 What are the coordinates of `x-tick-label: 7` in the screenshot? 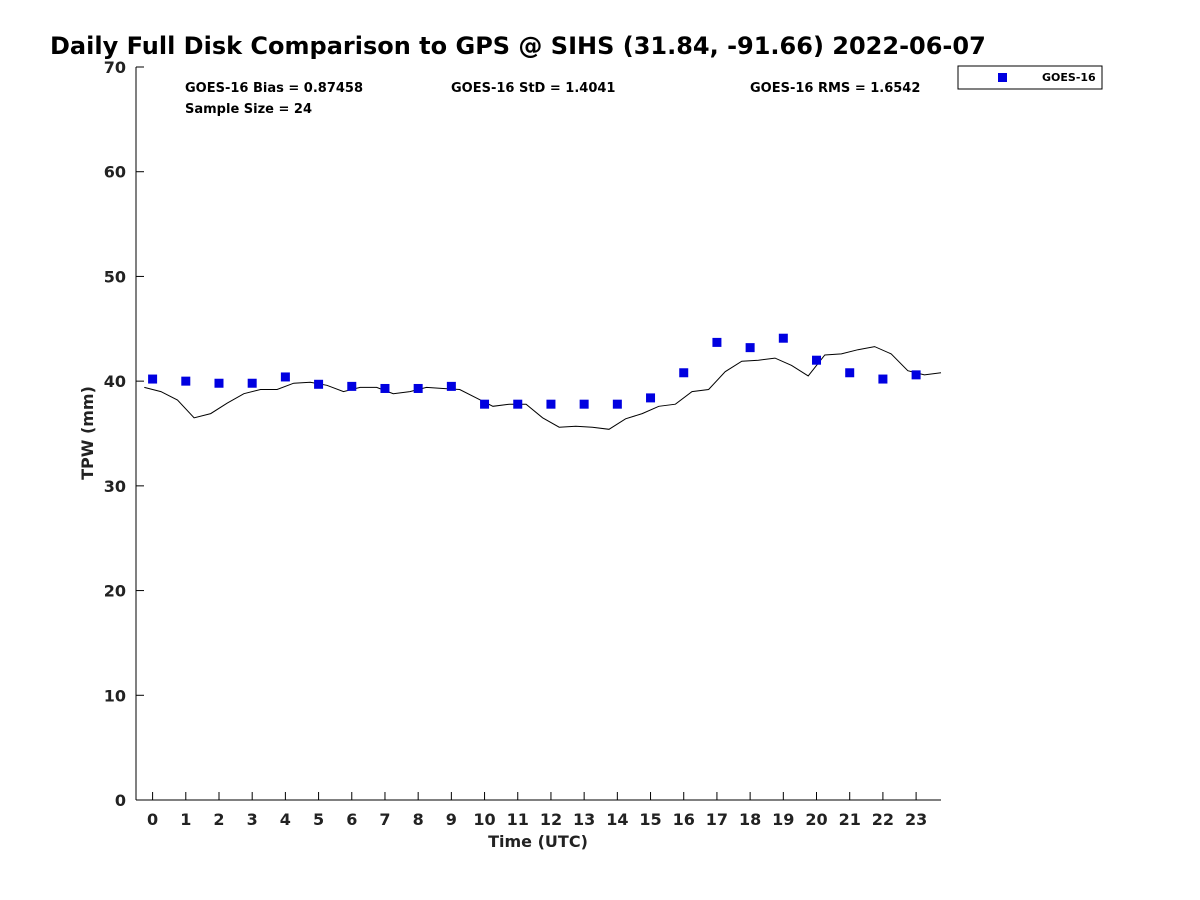 It's located at (384, 819).